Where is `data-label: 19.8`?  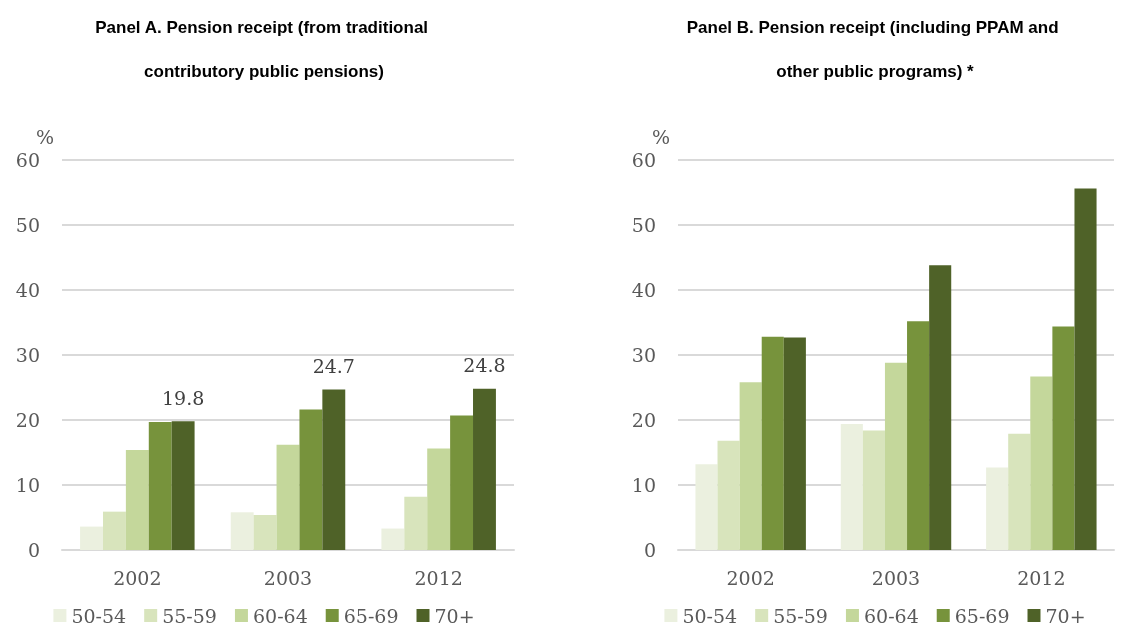 data-label: 19.8 is located at coordinates (183, 397).